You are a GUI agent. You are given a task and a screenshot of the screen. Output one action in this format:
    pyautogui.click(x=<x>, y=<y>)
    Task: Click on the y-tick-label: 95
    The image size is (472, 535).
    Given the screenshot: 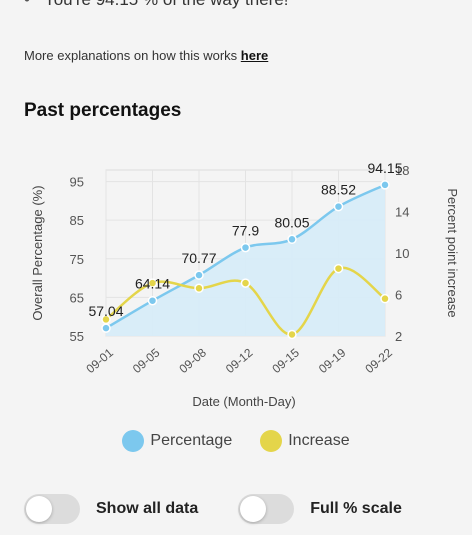 What is the action you would take?
    pyautogui.click(x=77, y=182)
    